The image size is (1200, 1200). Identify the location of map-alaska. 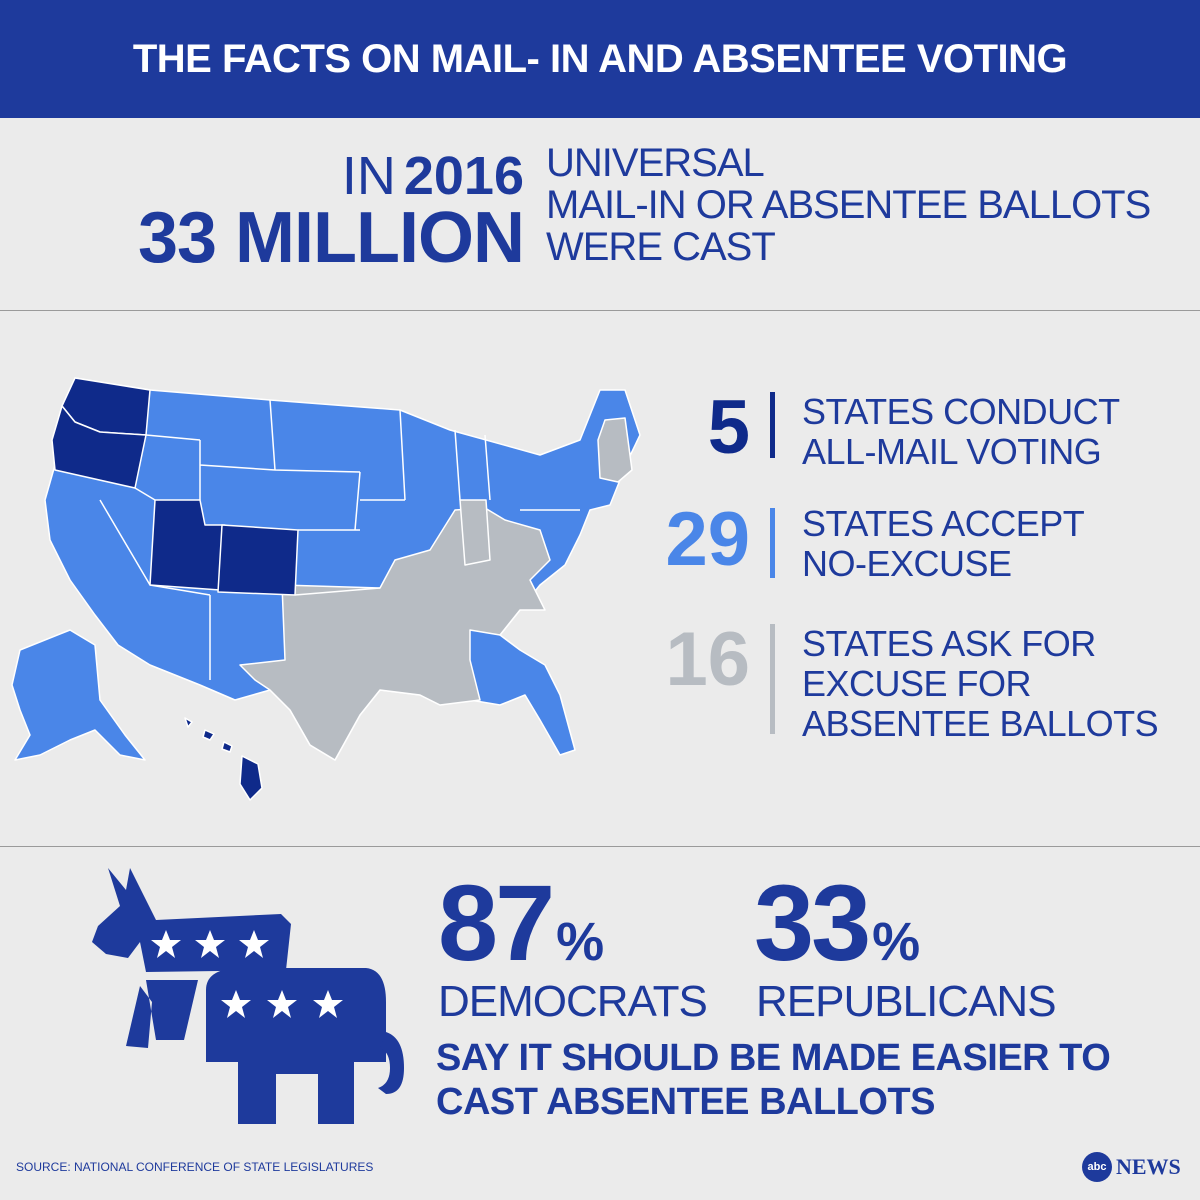
(78, 695).